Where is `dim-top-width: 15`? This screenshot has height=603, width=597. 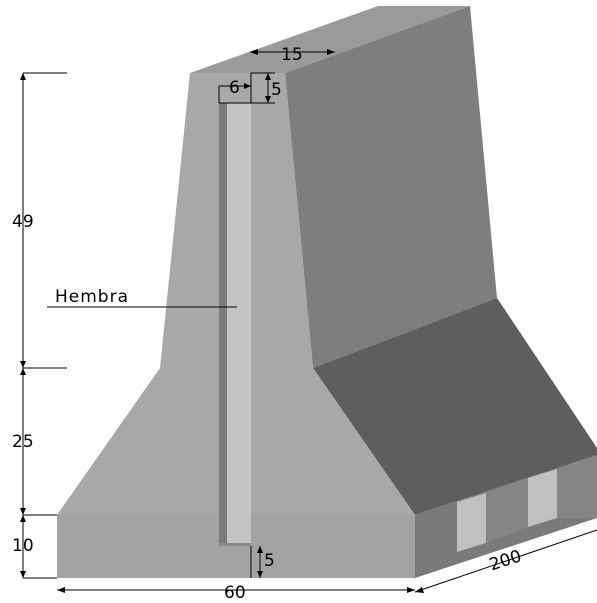 dim-top-width: 15 is located at coordinates (292, 55).